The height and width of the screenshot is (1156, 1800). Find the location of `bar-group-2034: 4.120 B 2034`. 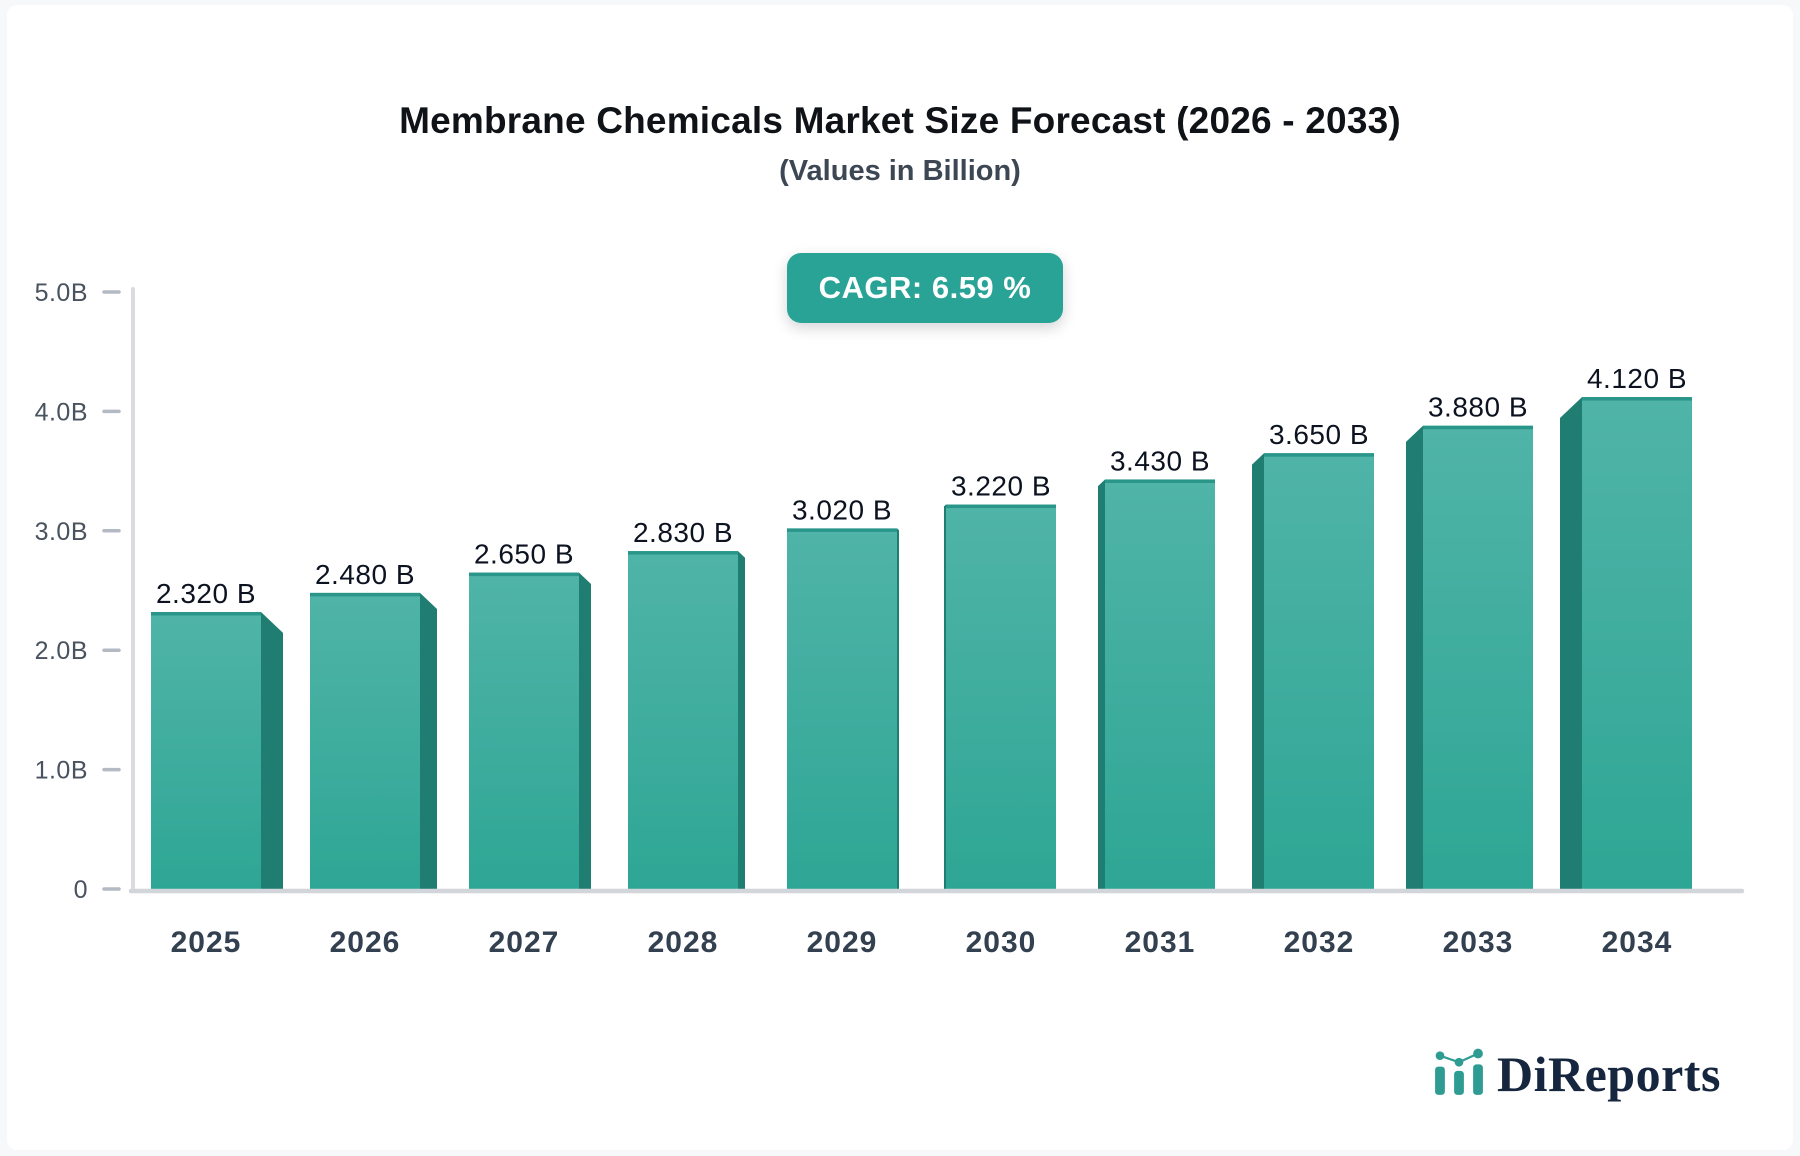

bar-group-2034: 4.120 B 2034 is located at coordinates (1626, 661).